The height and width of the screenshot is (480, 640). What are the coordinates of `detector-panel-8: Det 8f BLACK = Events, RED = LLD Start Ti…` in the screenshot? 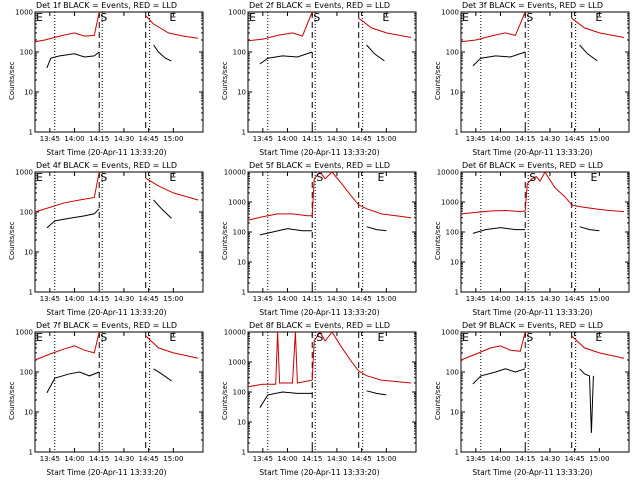 It's located at (319, 400).